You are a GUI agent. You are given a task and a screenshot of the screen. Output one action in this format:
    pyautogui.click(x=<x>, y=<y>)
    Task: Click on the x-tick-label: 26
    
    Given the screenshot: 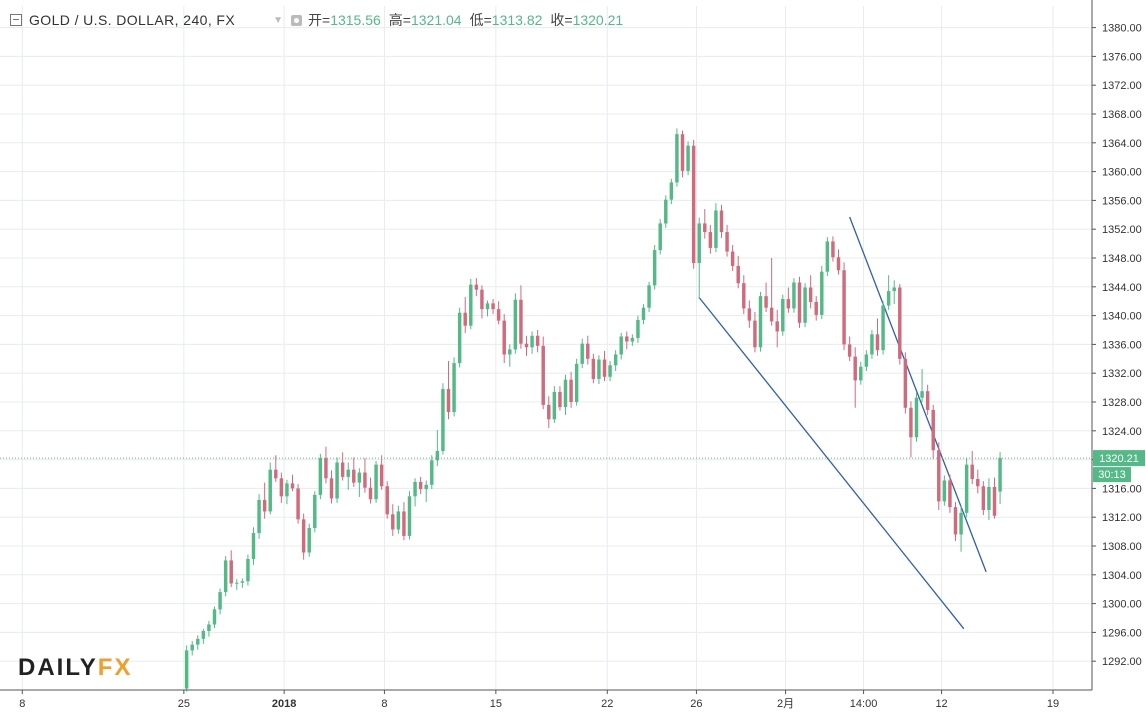 What is the action you would take?
    pyautogui.click(x=696, y=704)
    